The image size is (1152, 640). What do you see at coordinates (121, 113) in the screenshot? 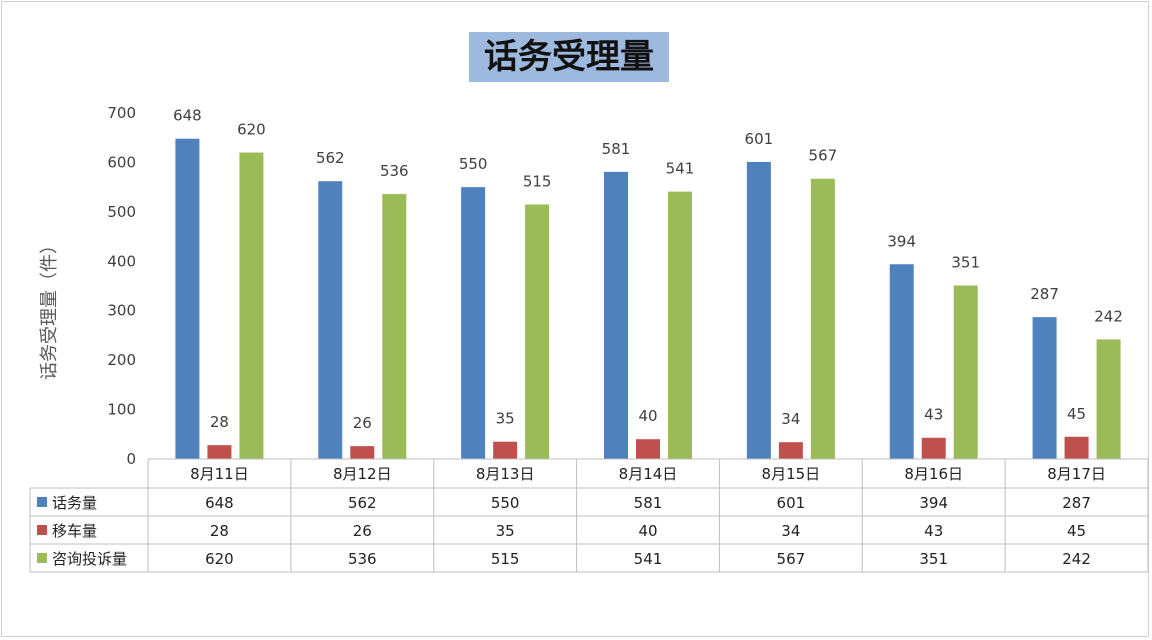
I see `y-tick-label: 700` at bounding box center [121, 113].